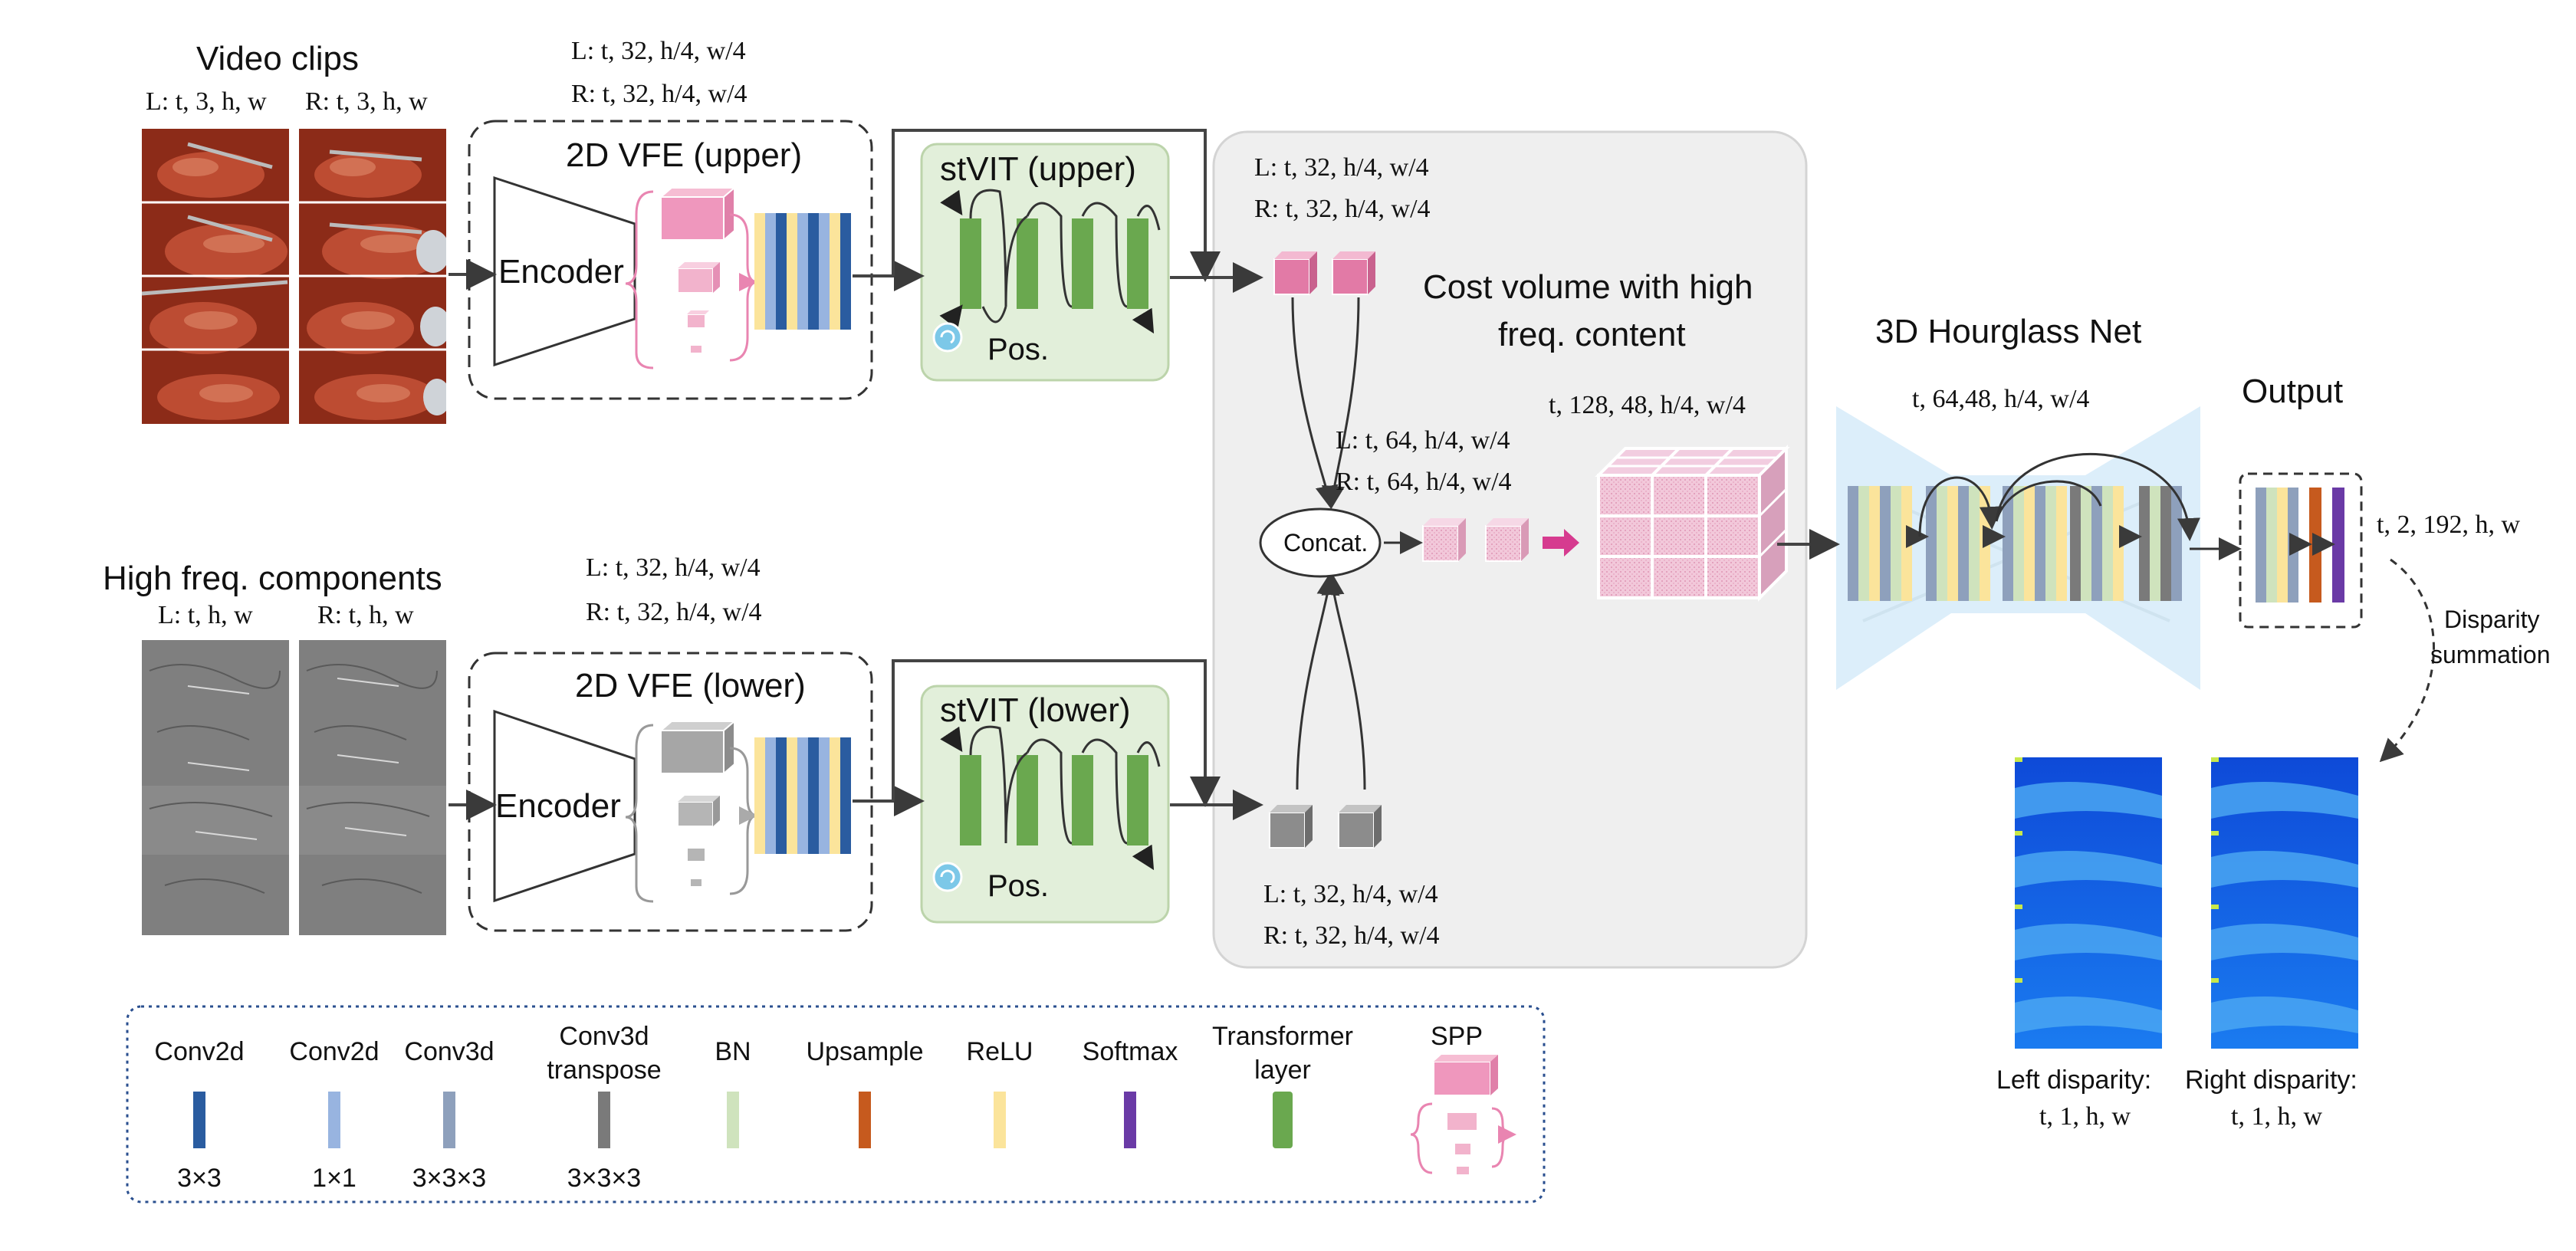 This screenshot has height=1251, width=2576. I want to click on stvit-lower-pos: Pos., so click(1019, 886).